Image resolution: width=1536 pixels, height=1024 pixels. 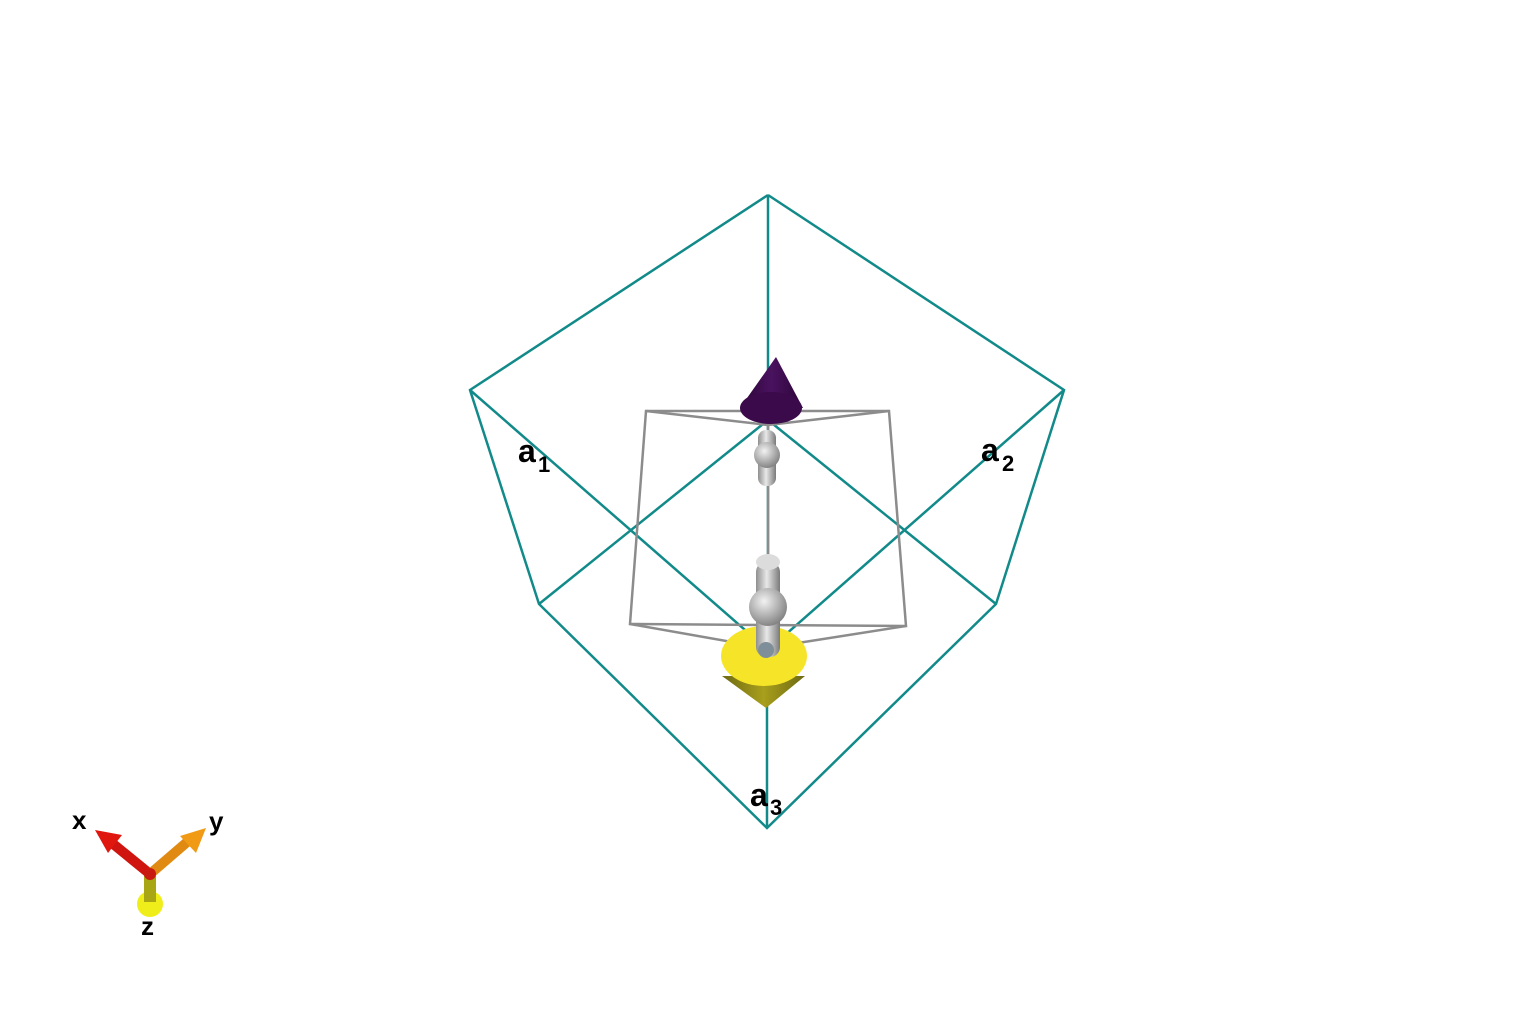 I want to click on label-a2-main: a, so click(x=990, y=450).